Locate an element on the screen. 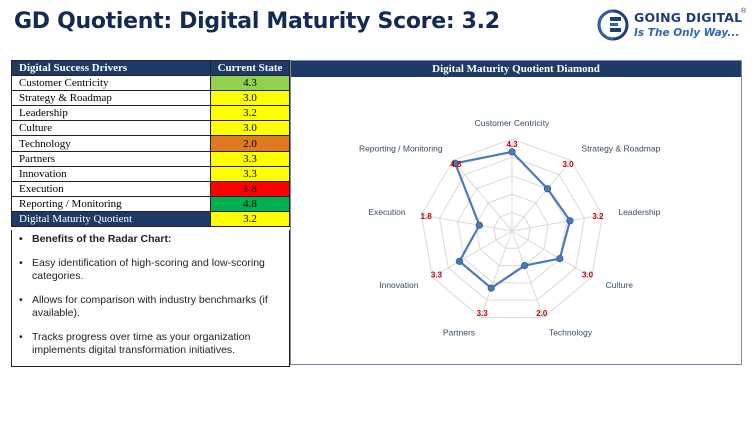 This screenshot has height=424, width=754. quotient-row: Digital Maturity Quotient 3.2 is located at coordinates (150, 219).